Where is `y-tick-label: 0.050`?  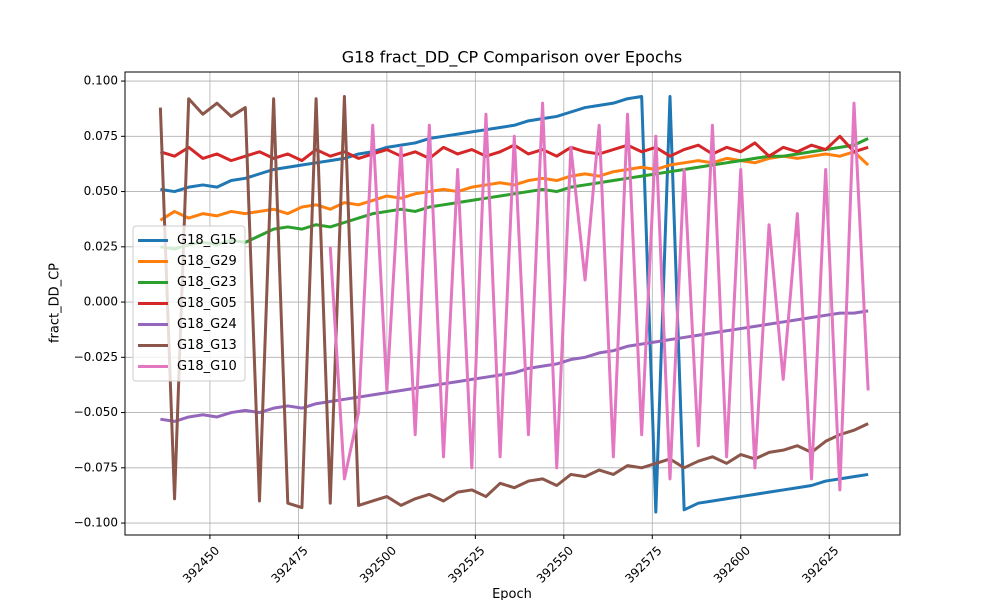 y-tick-label: 0.050 is located at coordinates (101, 191).